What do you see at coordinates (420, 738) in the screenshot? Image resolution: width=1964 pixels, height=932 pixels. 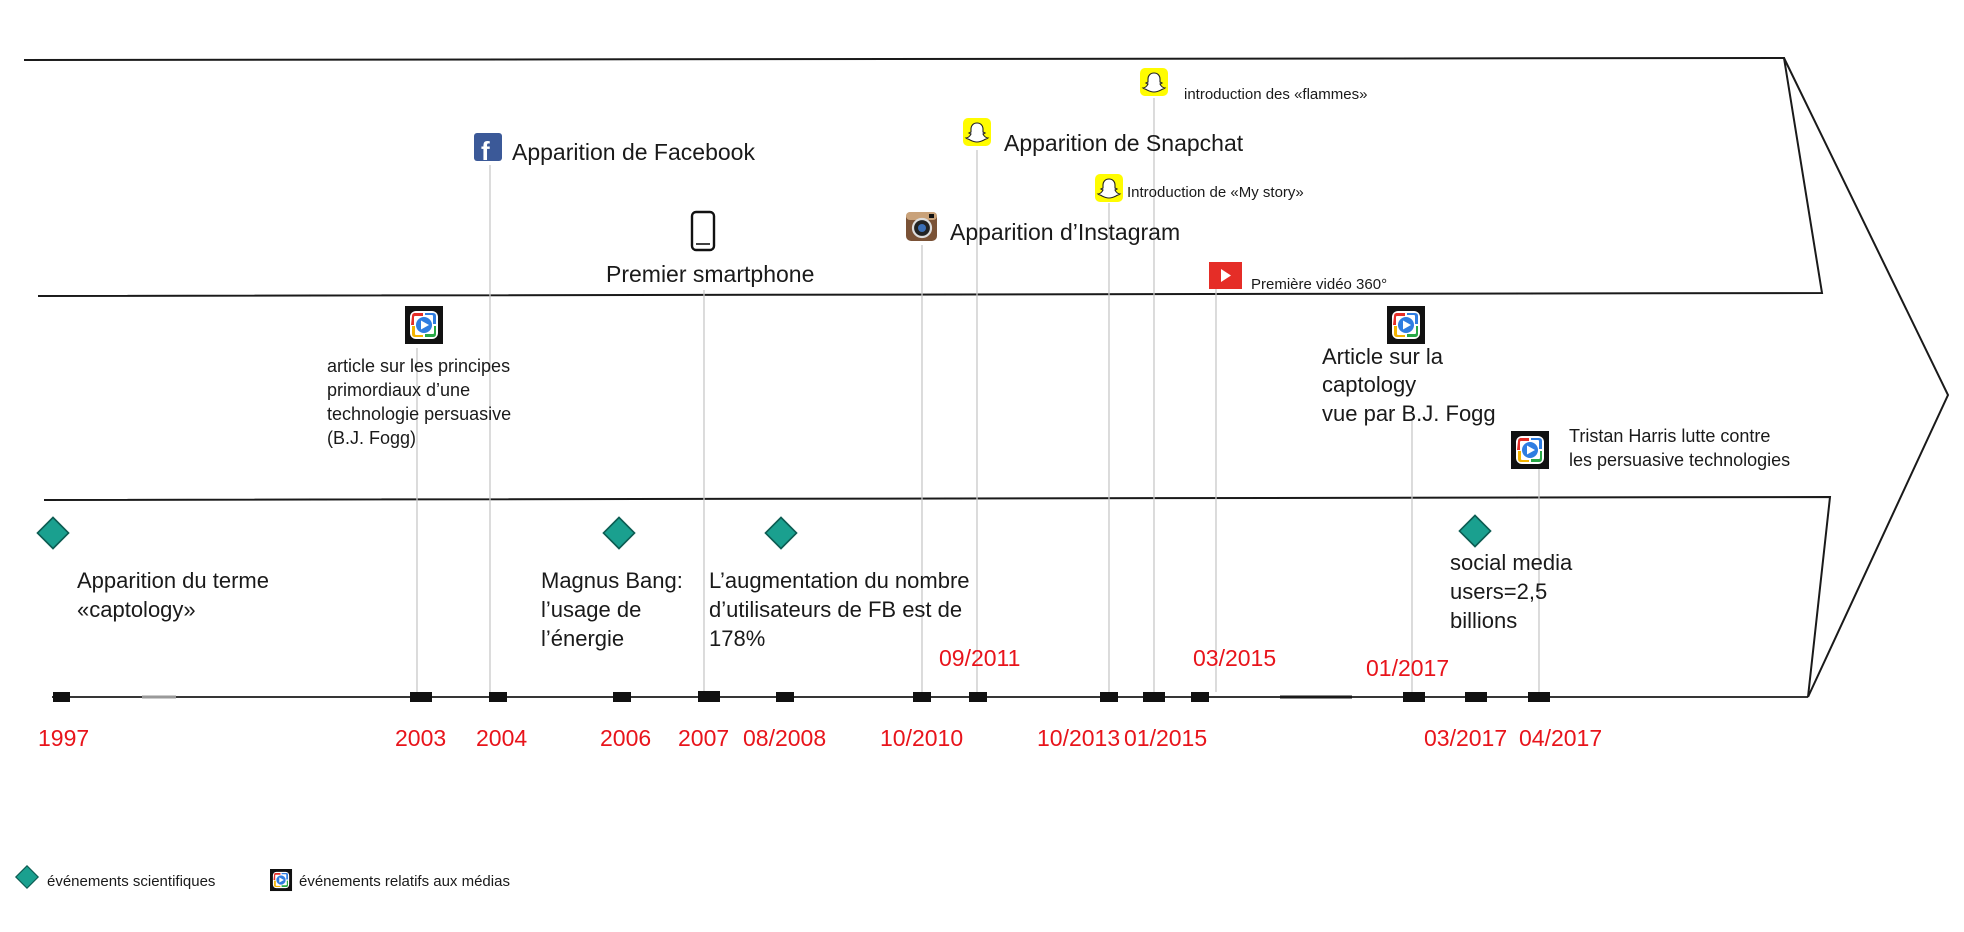 I see `date-label-2003: 2003` at bounding box center [420, 738].